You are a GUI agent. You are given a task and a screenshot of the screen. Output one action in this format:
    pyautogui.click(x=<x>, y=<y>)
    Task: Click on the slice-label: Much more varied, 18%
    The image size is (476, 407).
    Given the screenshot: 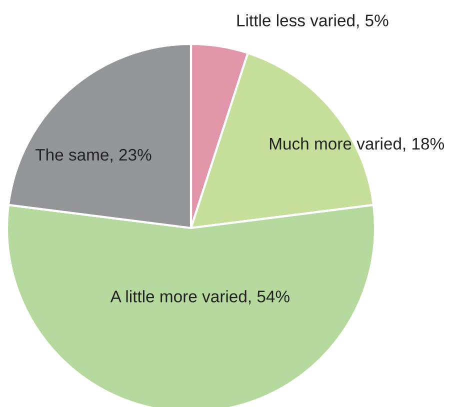 What is the action you would take?
    pyautogui.click(x=357, y=144)
    